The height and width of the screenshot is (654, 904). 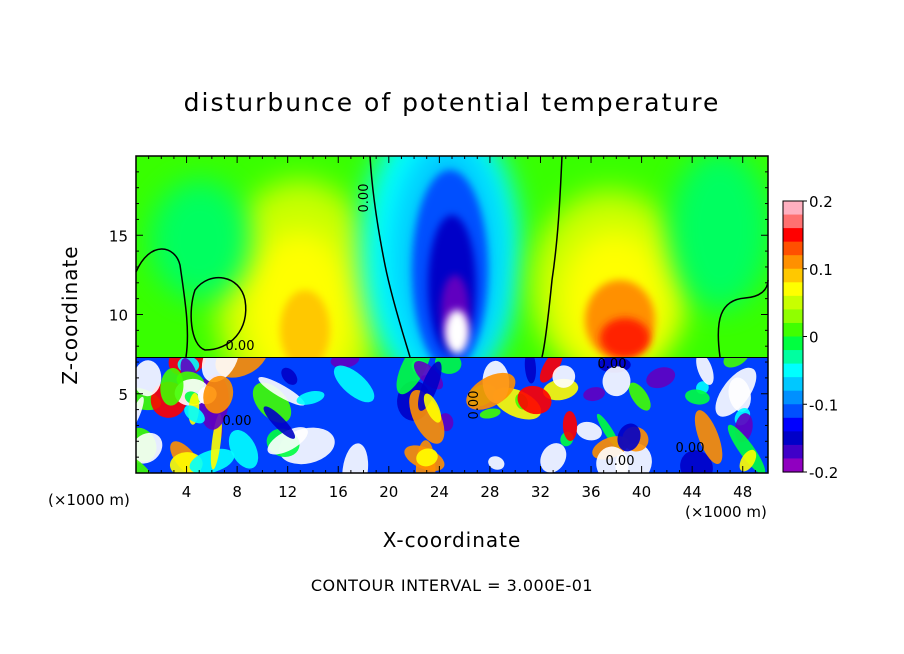 I want to click on colorbar-label-4: -0.2, so click(x=823, y=473).